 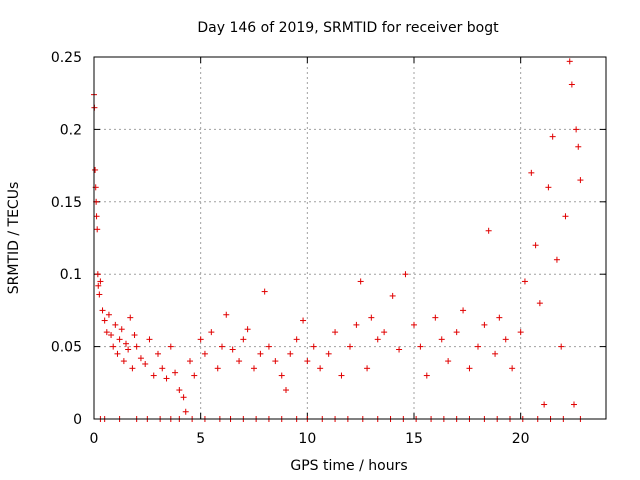 I want to click on x-axis-label: GPS time / hours, so click(x=348, y=466).